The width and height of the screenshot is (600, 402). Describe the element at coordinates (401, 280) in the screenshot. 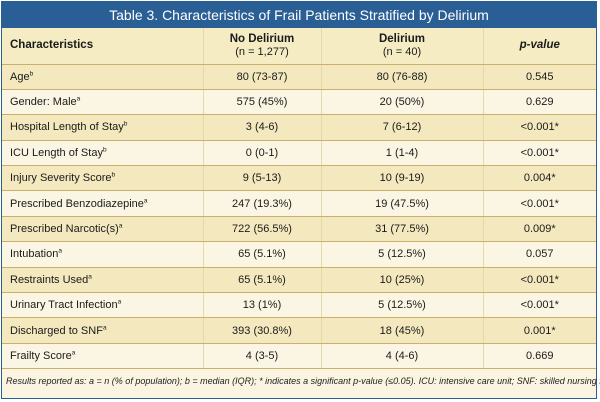

I see `delirium-value: 10 (25%)` at that location.